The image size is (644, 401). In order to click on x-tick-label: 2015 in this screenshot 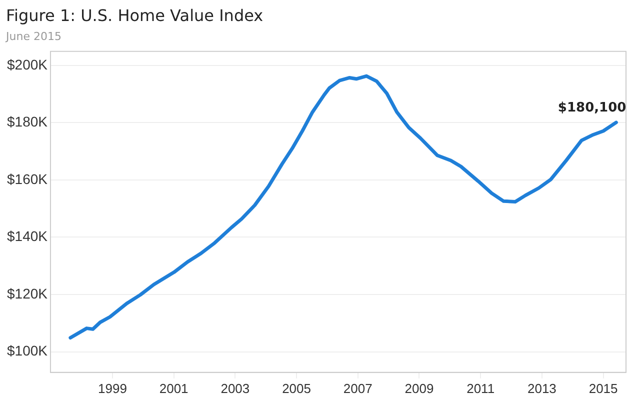, I will do `click(603, 388)`.